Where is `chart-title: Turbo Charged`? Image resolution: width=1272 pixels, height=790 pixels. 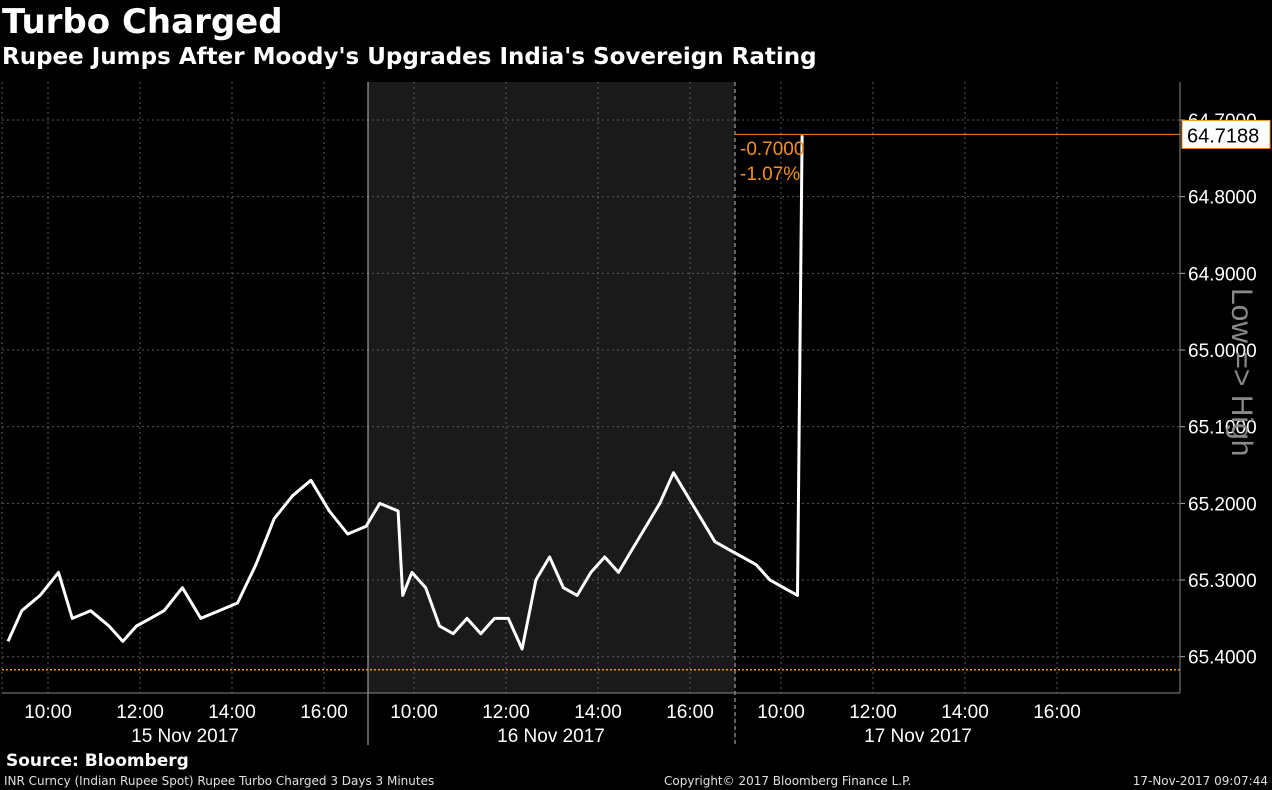 chart-title: Turbo Charged is located at coordinates (142, 22).